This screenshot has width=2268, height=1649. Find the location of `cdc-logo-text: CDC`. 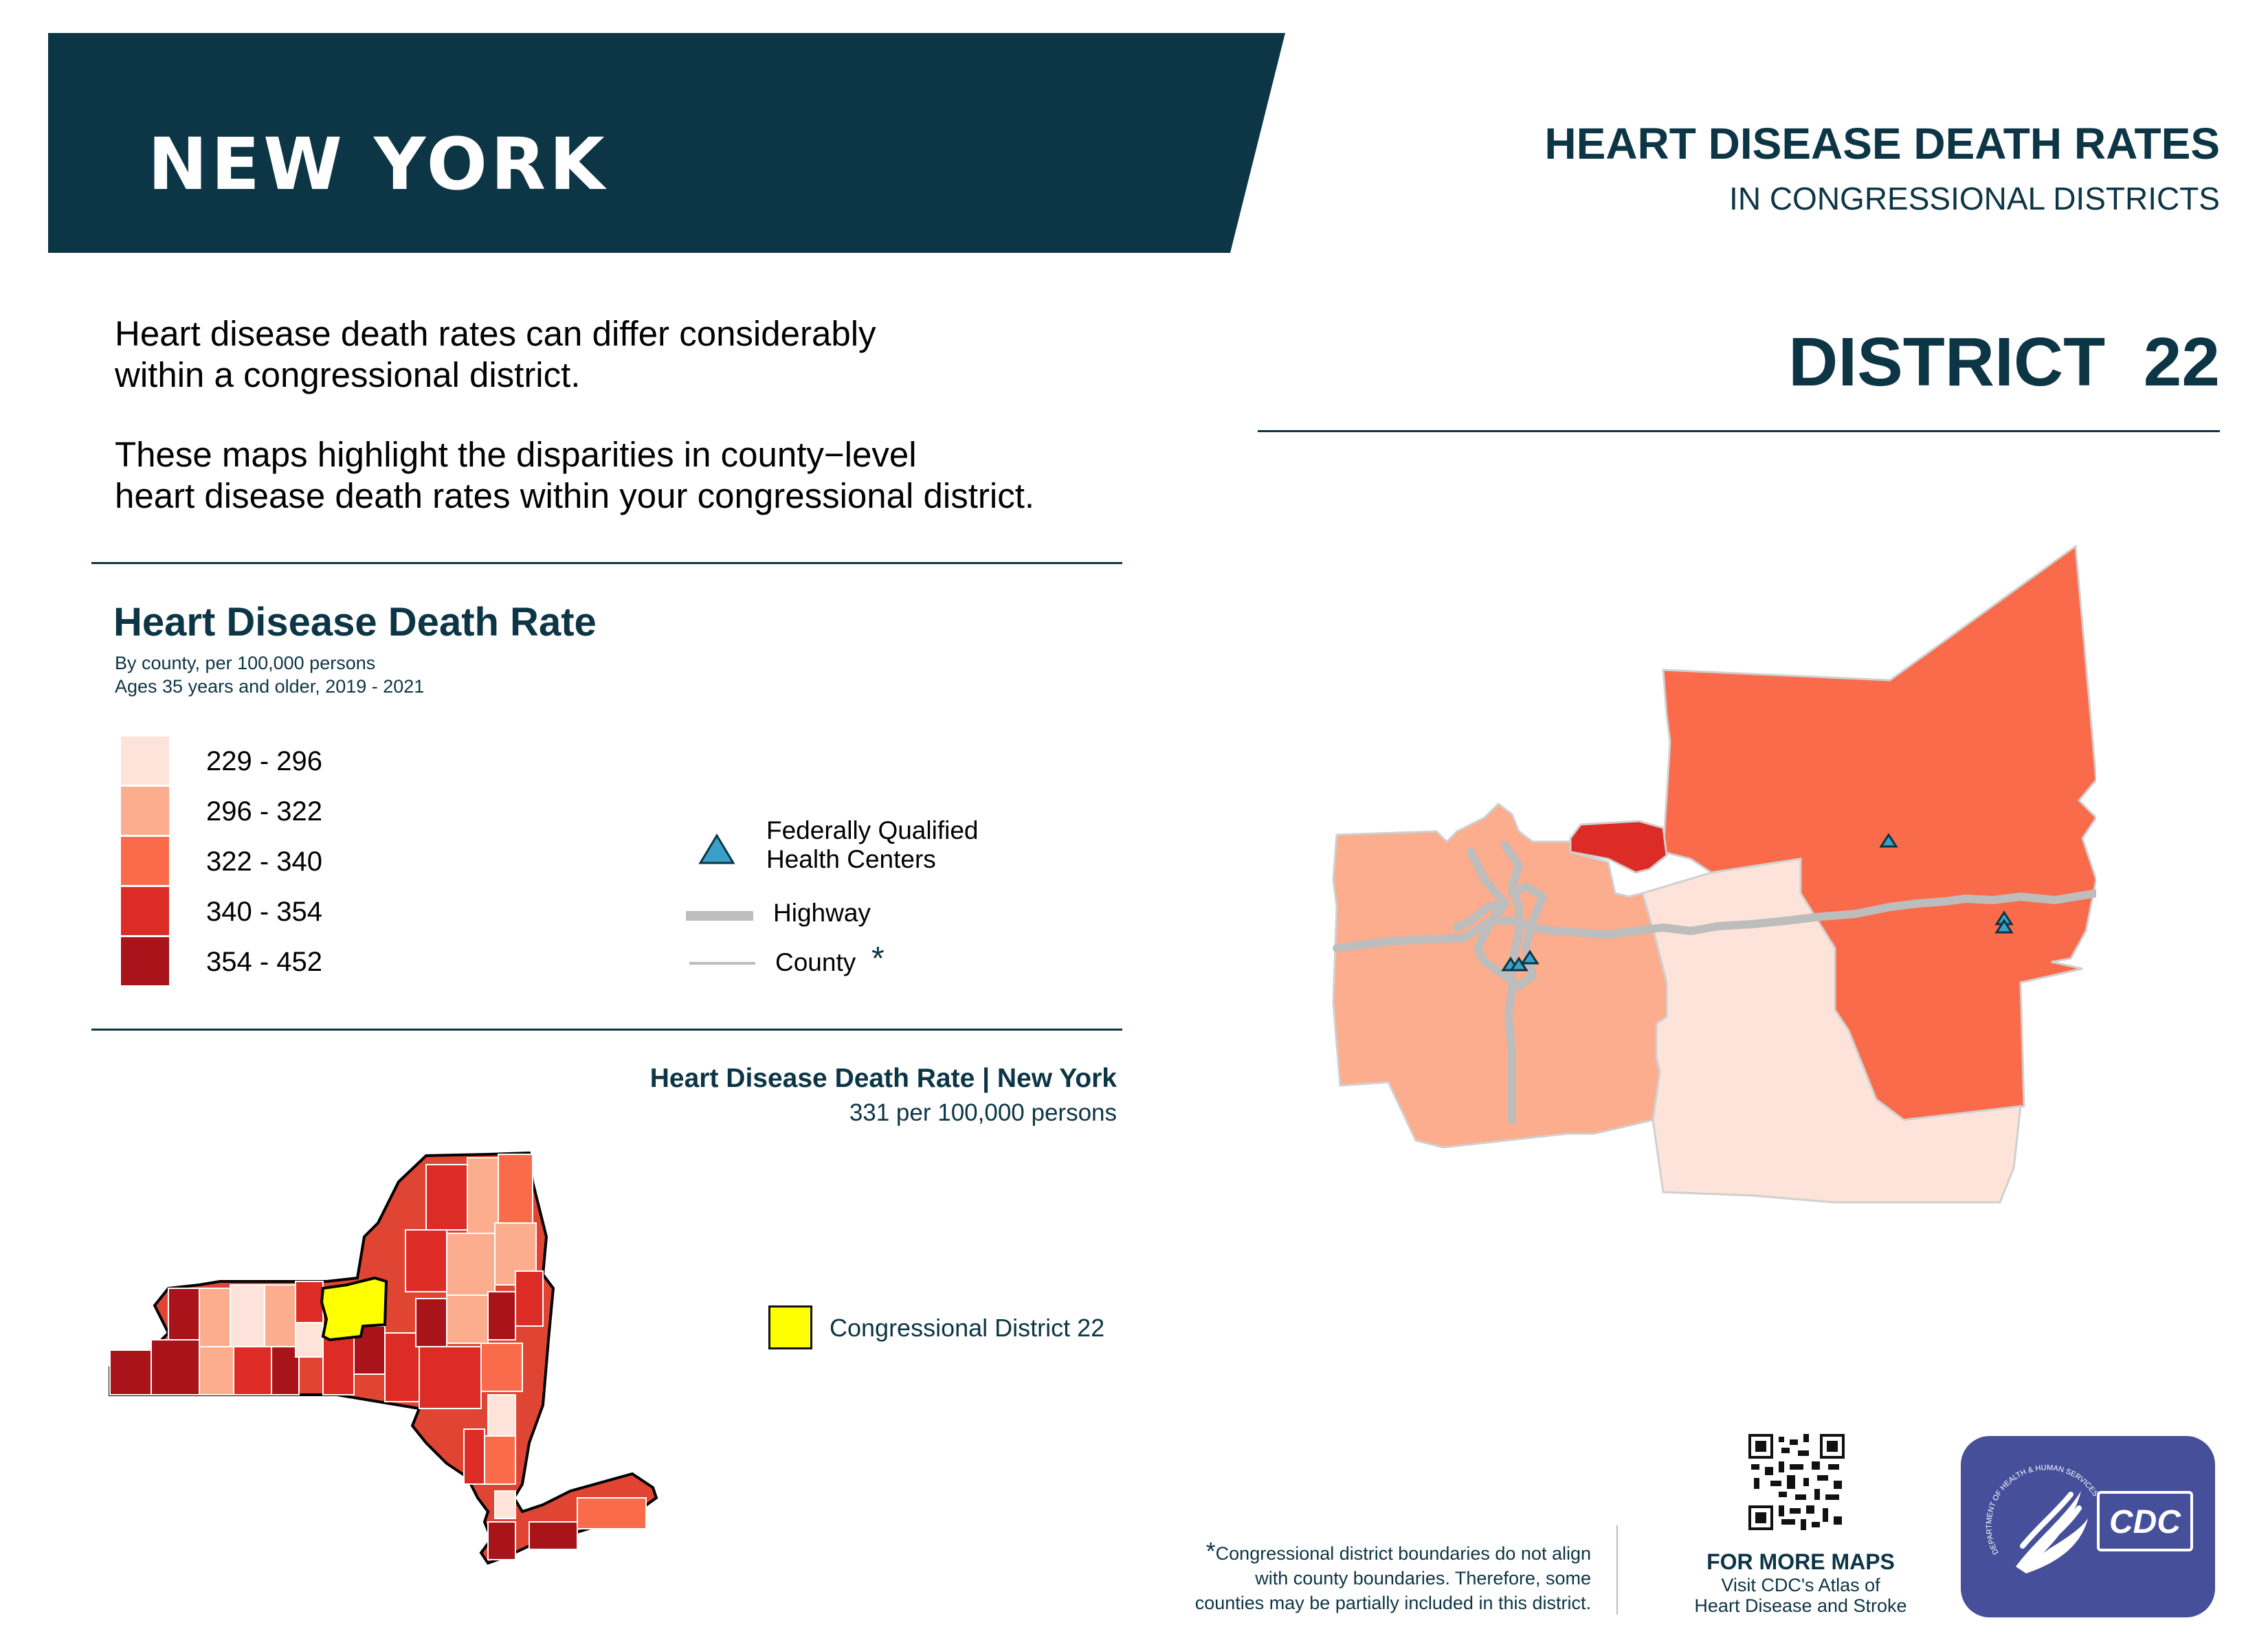

cdc-logo-text: CDC is located at coordinates (2145, 1522).